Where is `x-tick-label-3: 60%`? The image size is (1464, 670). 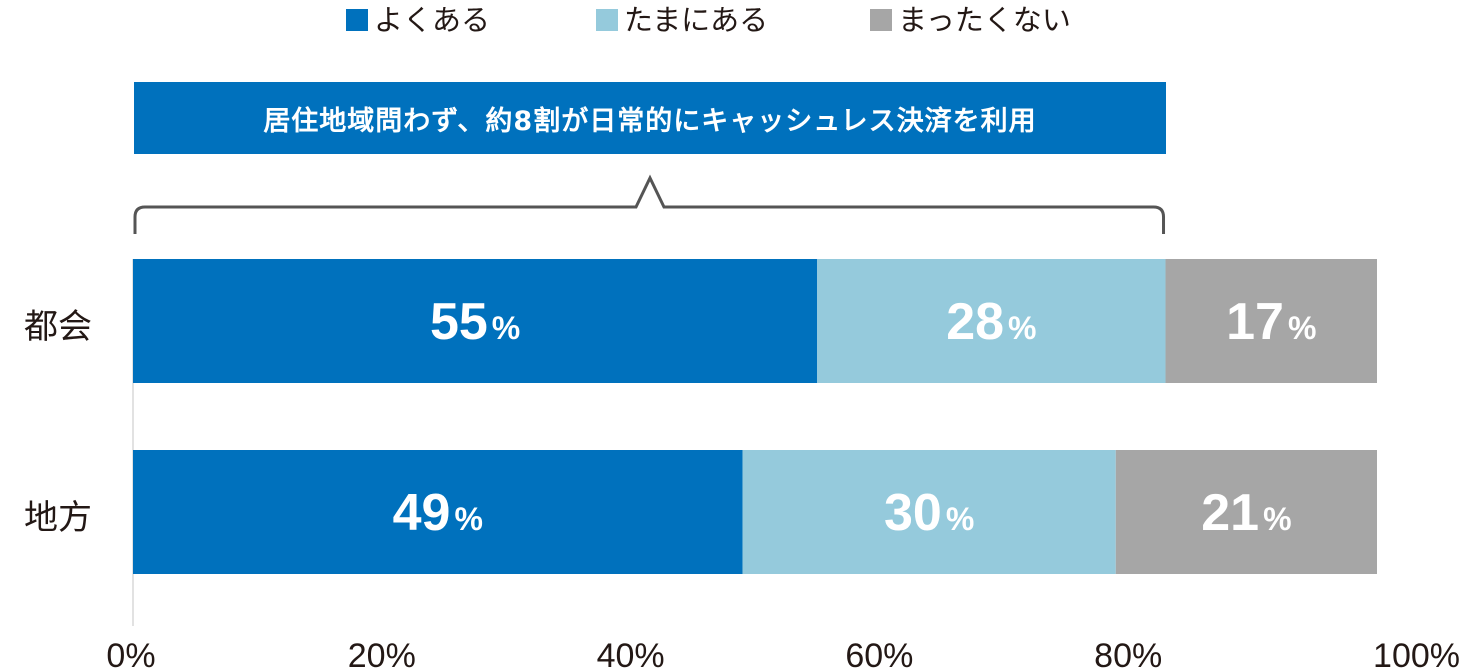
x-tick-label-3: 60% is located at coordinates (879, 653).